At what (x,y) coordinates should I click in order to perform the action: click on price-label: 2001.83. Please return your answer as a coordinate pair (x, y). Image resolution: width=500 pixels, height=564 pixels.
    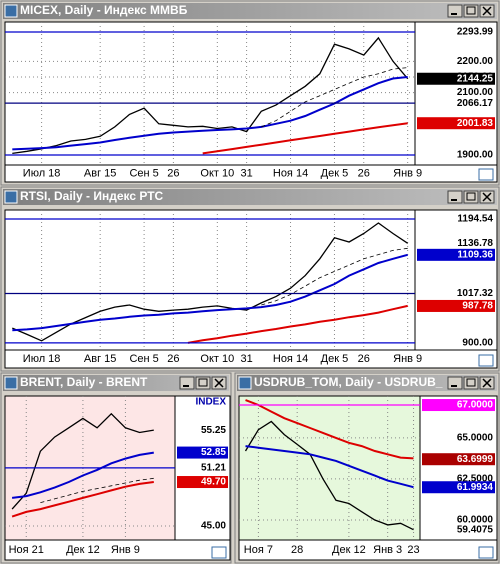
    Looking at the image, I should click on (475, 123).